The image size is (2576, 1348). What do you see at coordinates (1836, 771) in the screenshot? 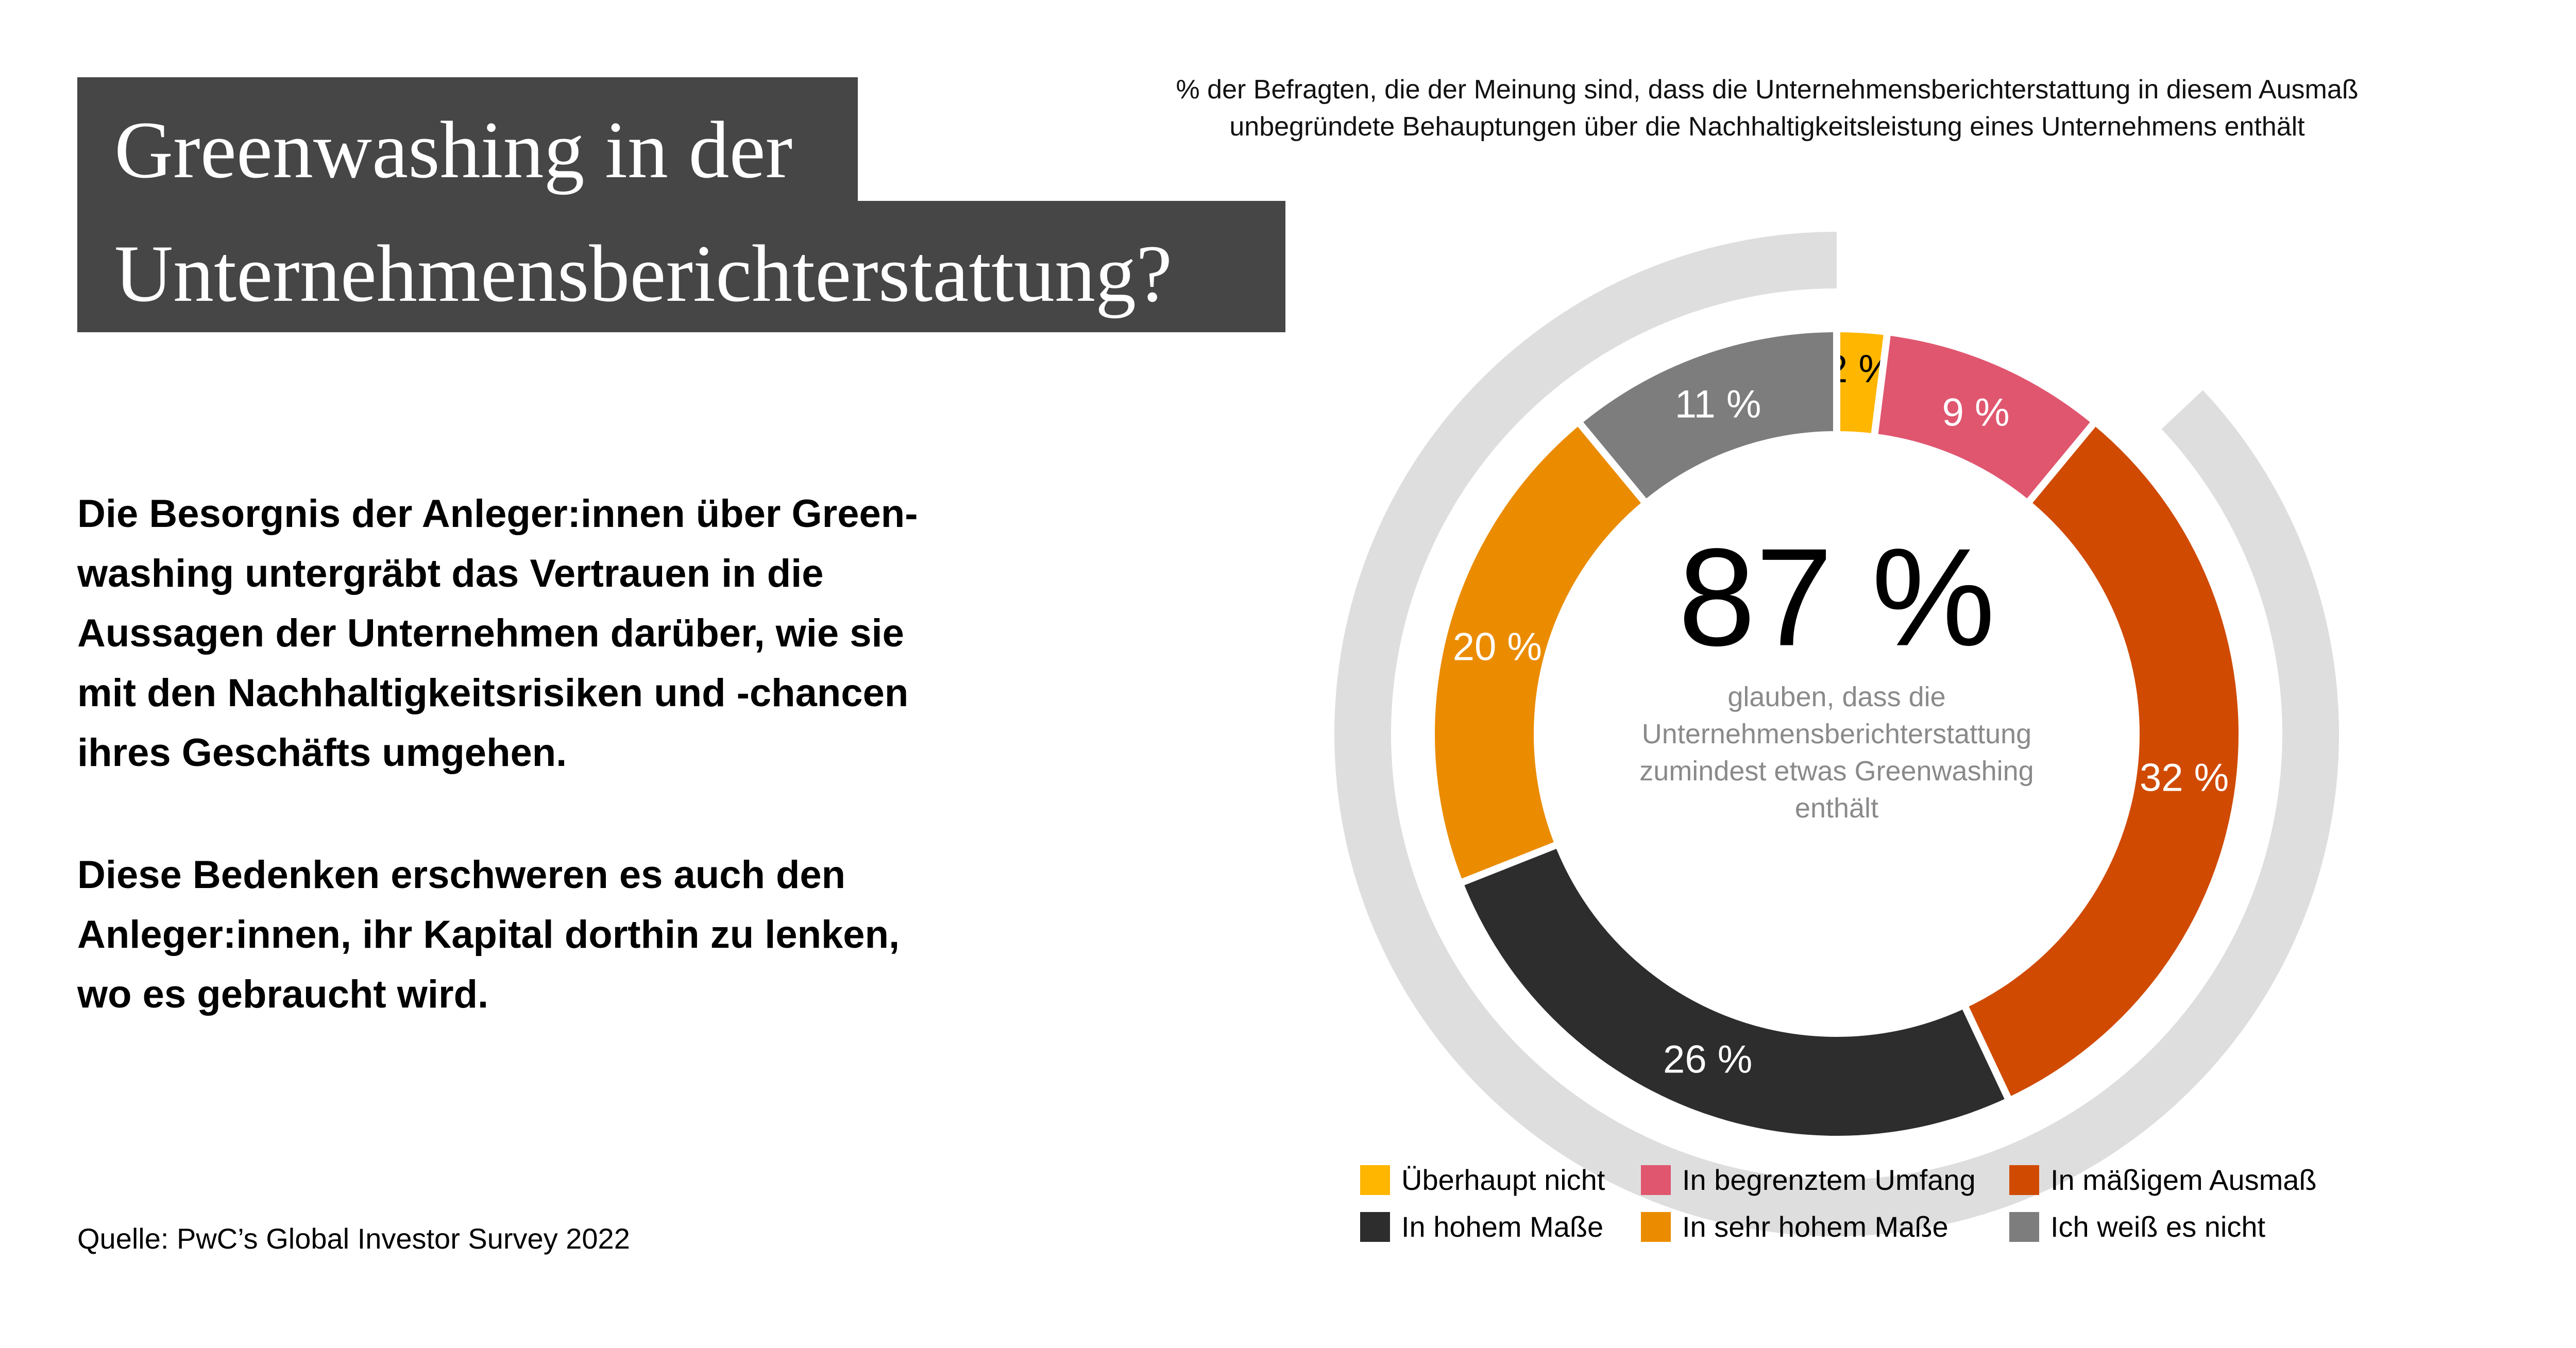
I see `center-caption-line: zumindest etwas Greenwashing` at bounding box center [1836, 771].